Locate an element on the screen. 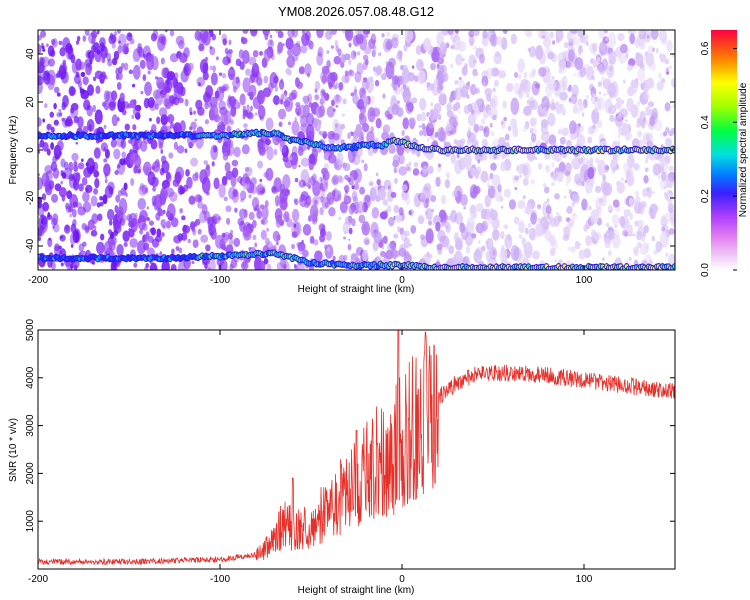 The width and height of the screenshot is (750, 600). spectrogram-y-tick-label: -40 is located at coordinates (30, 245).